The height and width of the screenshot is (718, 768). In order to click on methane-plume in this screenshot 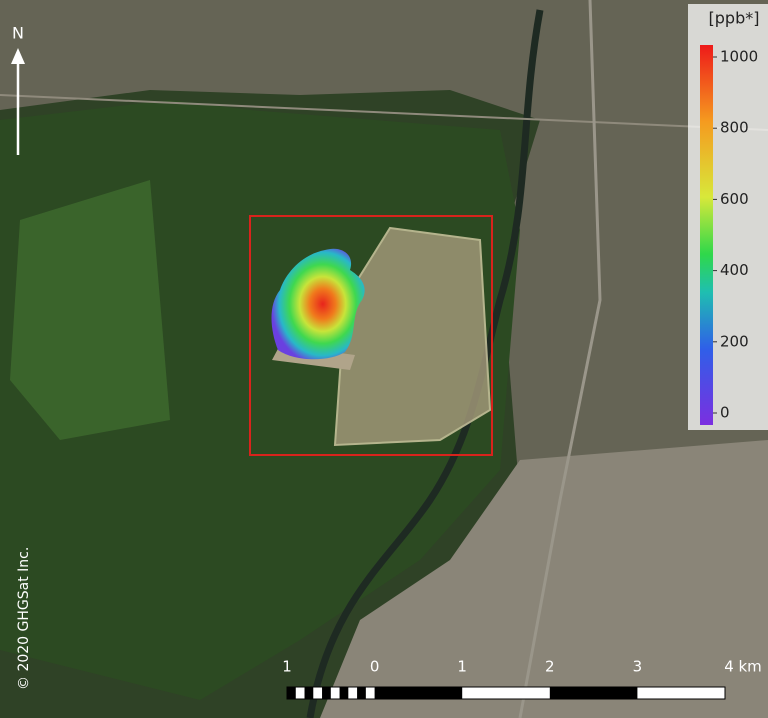, I will do `click(318, 304)`.